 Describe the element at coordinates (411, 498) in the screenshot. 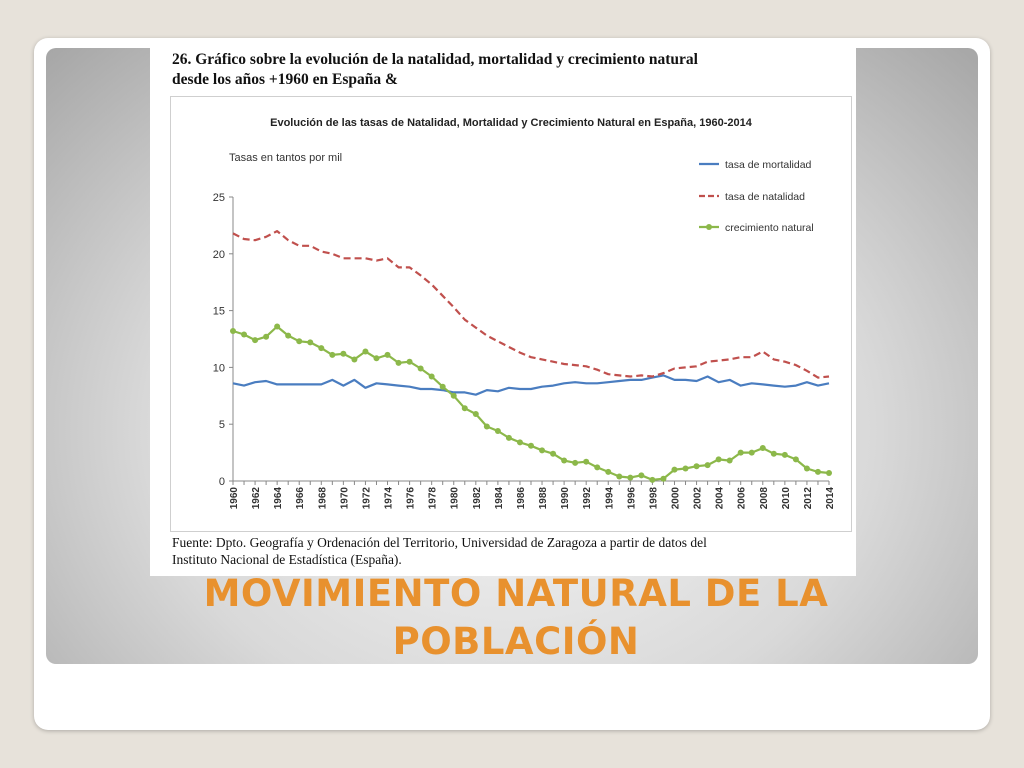

I see `x-tick-label: 1976` at that location.